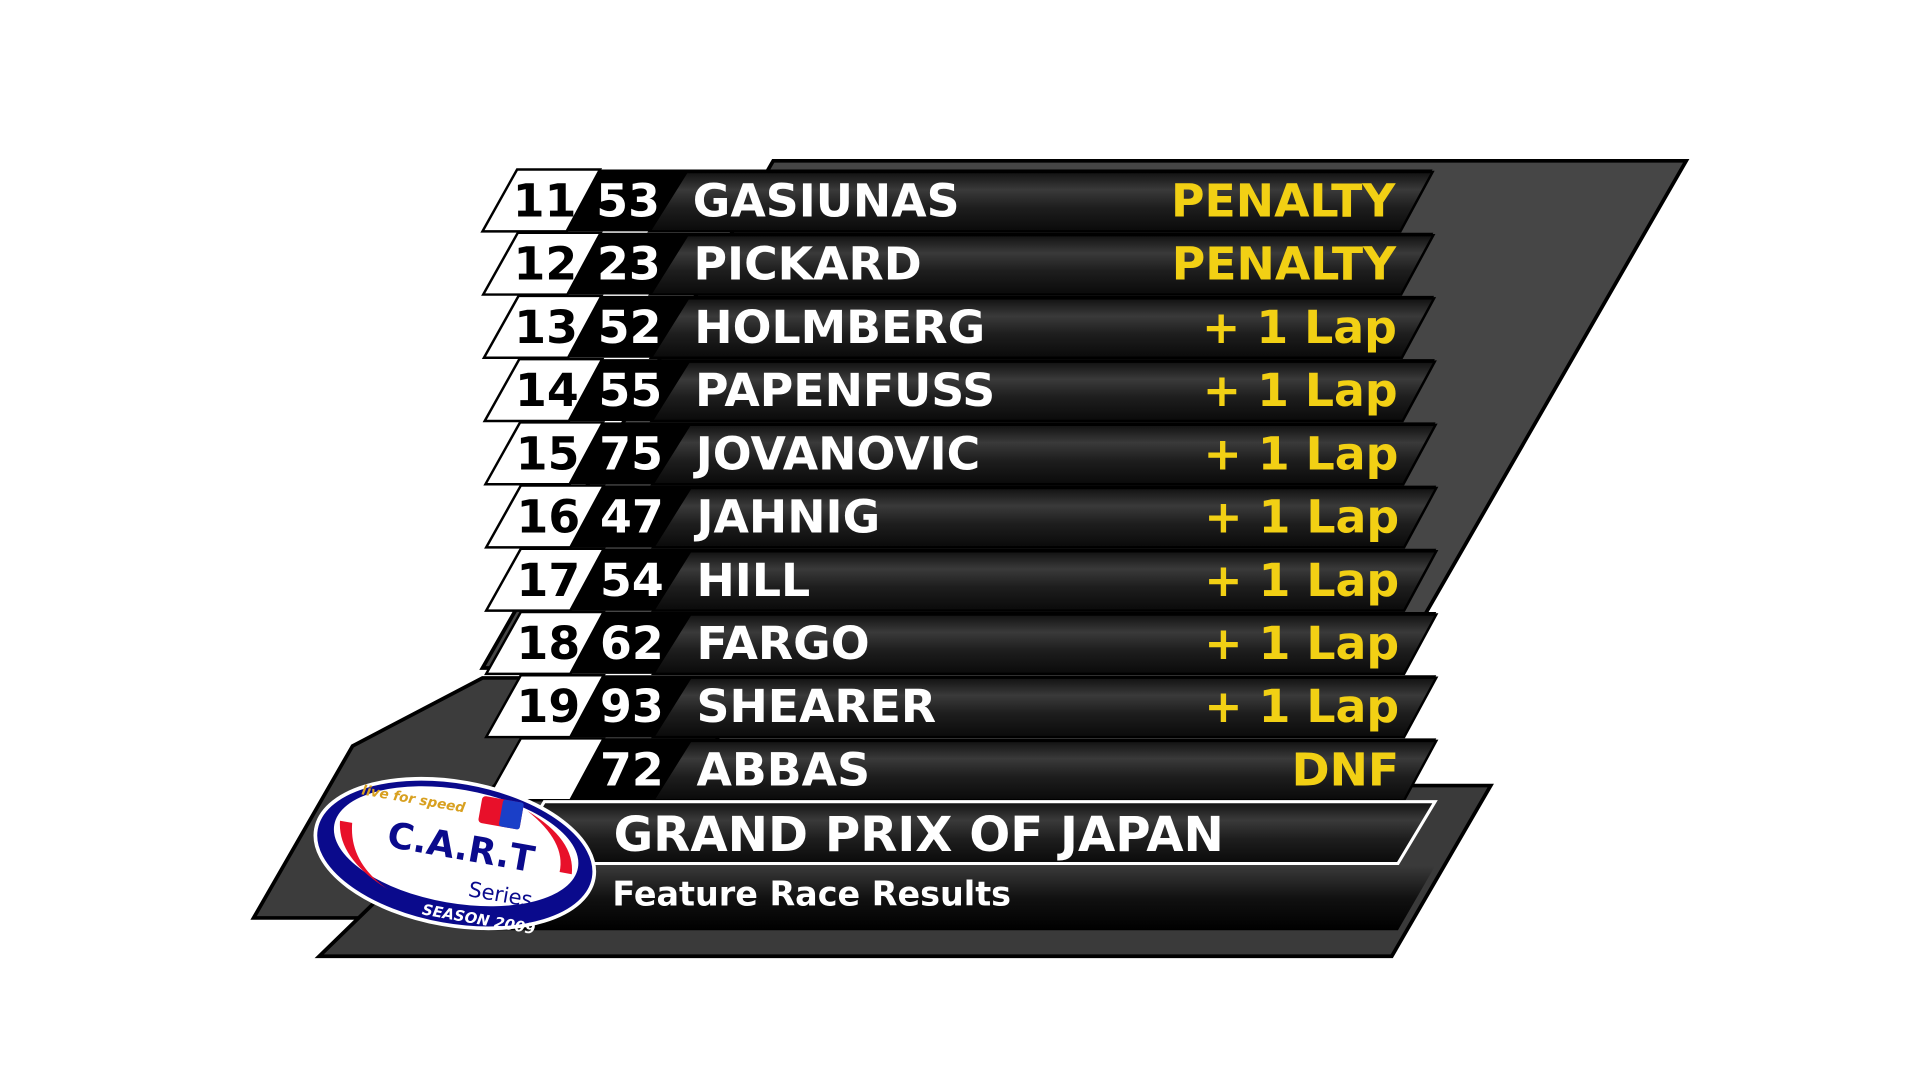  I want to click on driver-name: PICKARD, so click(808, 264).